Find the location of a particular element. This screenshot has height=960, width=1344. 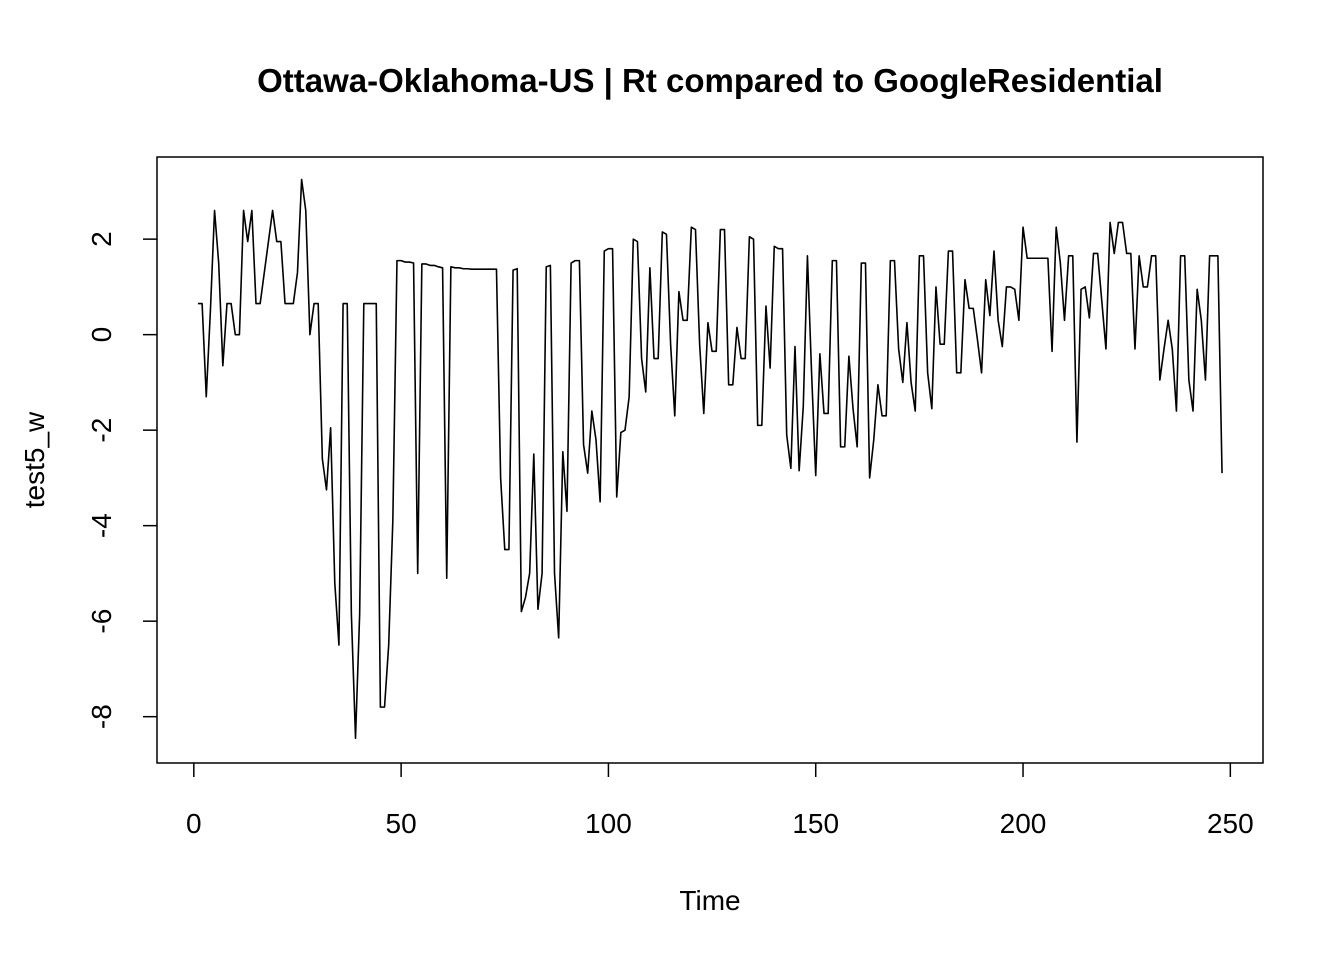

x-tick-label: 150 is located at coordinates (815, 823).